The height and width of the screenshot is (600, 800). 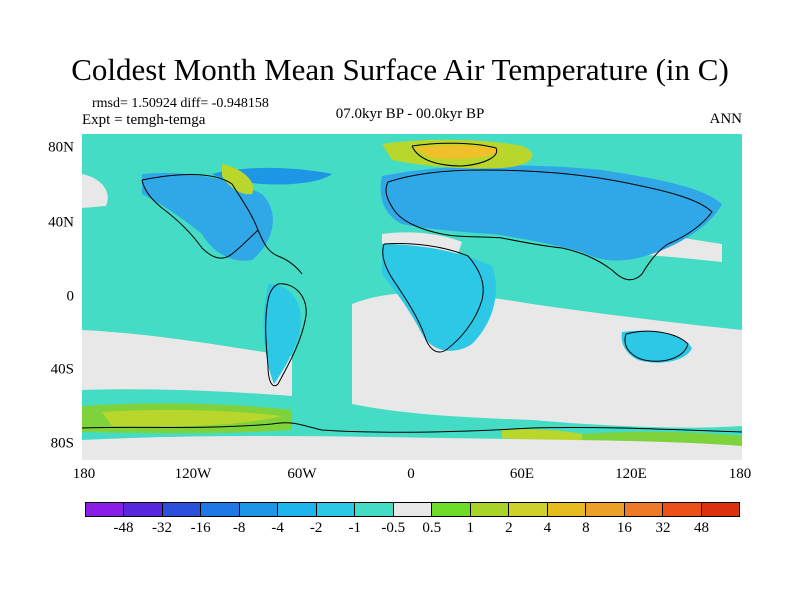 I want to click on lat-tick-80n: 80N, so click(x=61, y=147).